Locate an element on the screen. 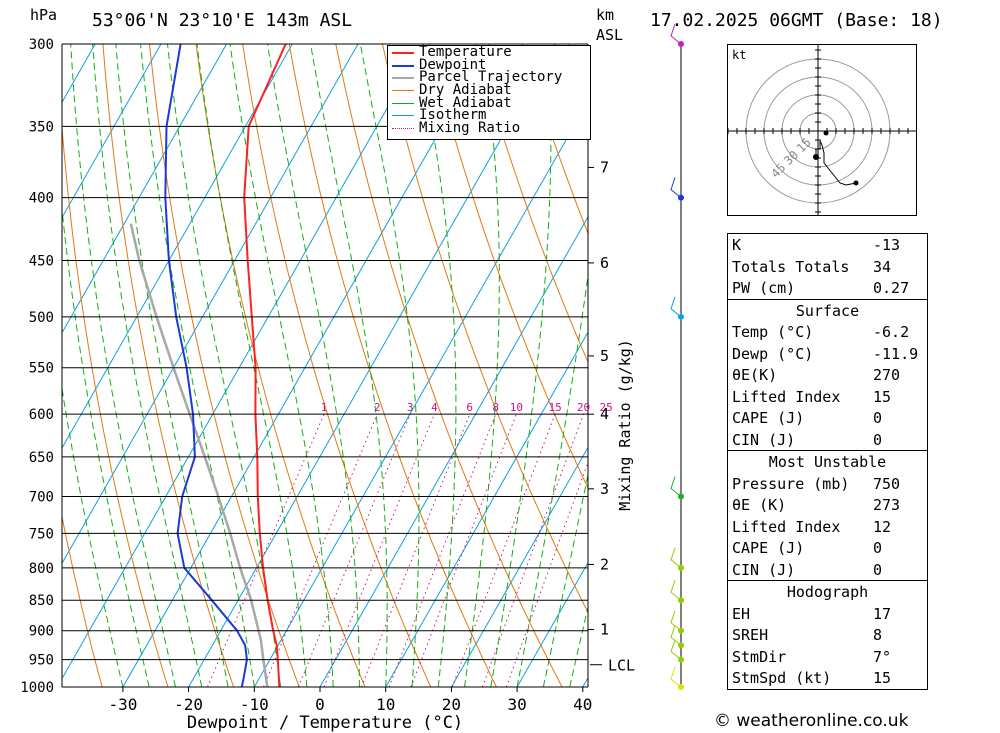 Image resolution: width=1000 pixels, height=733 pixels. most-unstable-row: CIN (J) 0 is located at coordinates (827, 570).